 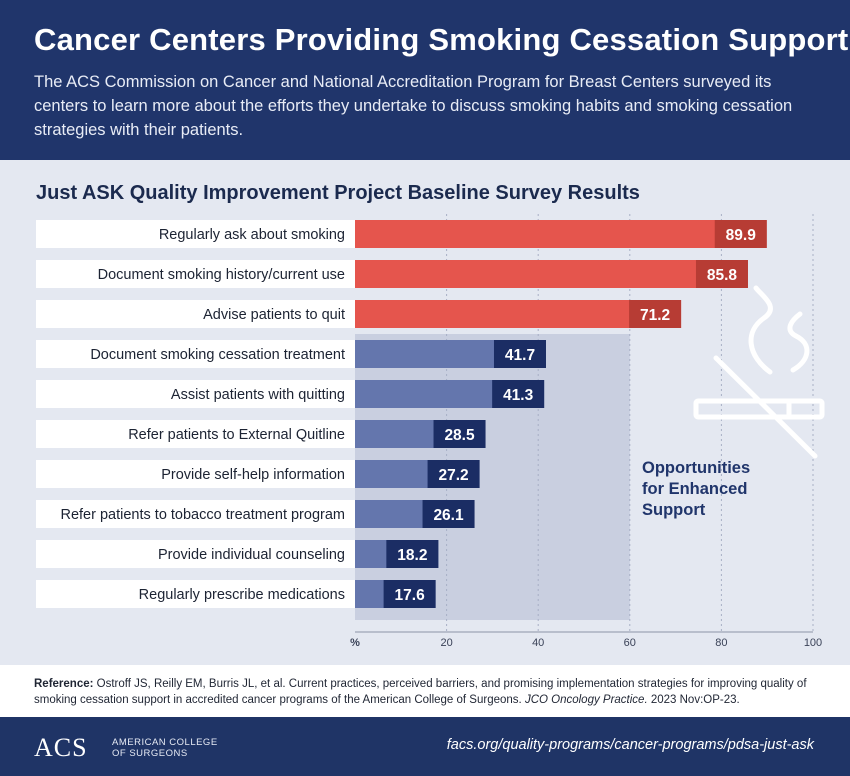 I want to click on annotation-text: Opportunities, so click(x=696, y=468).